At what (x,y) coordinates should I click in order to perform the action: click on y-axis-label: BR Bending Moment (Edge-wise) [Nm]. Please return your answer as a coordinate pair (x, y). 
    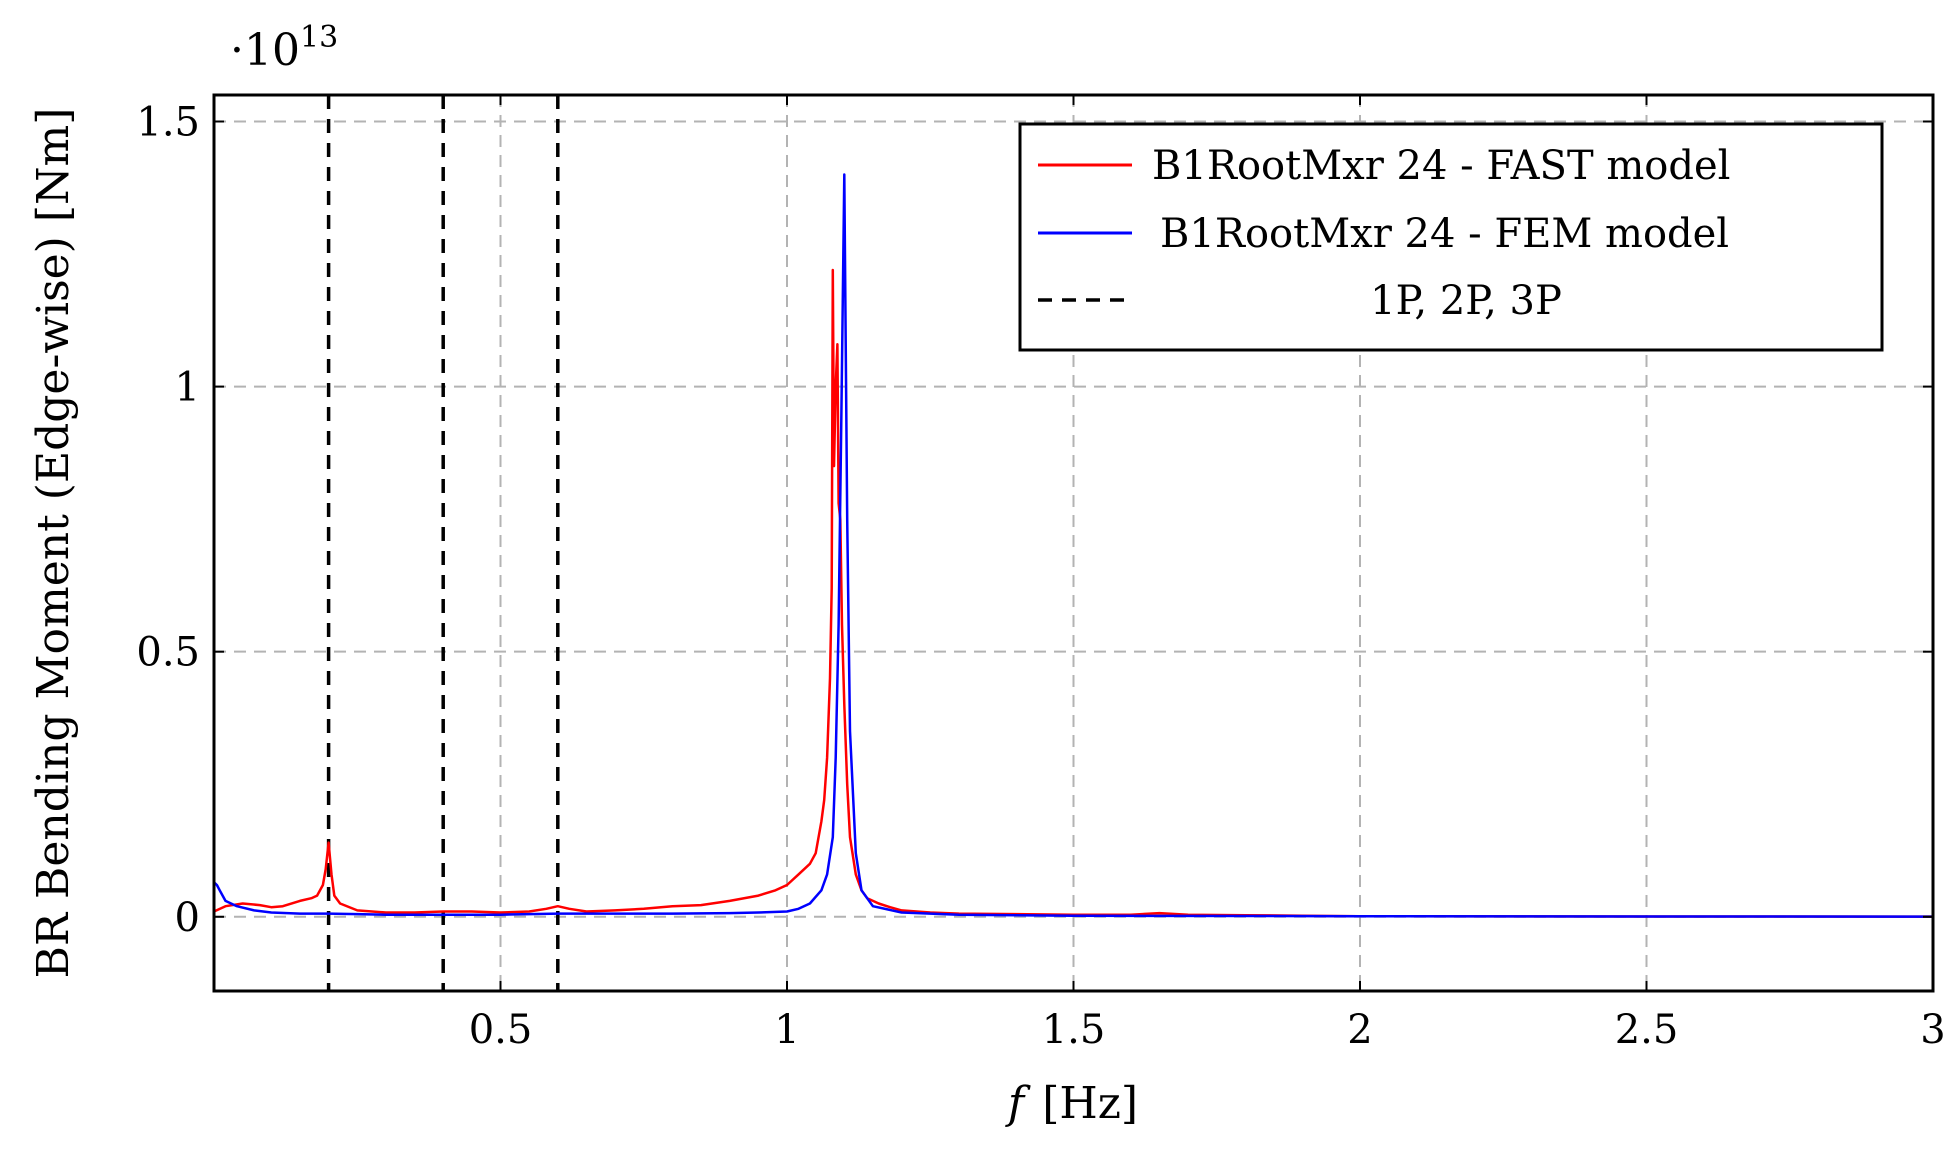
    Looking at the image, I should click on (53, 543).